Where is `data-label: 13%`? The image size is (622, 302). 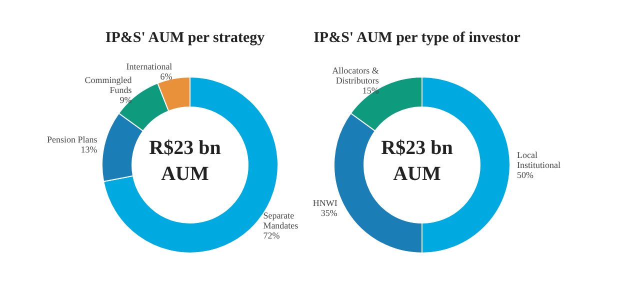
data-label: 13% is located at coordinates (89, 149).